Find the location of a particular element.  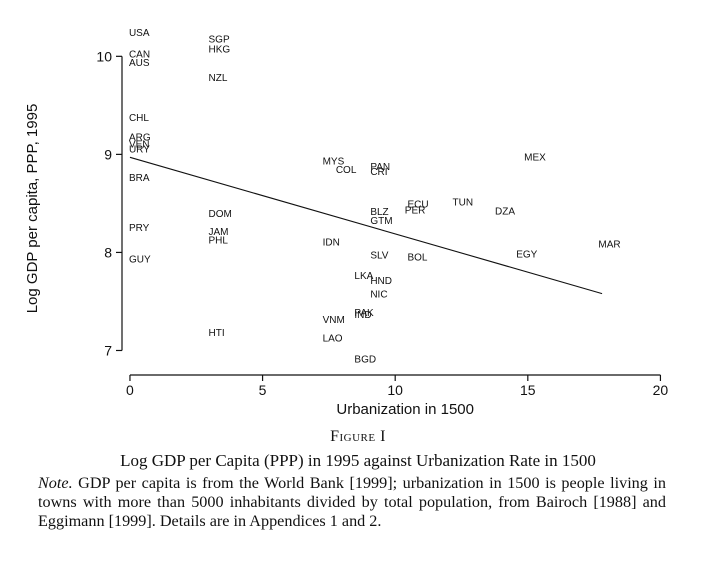

point-label-jam: JAM is located at coordinates (219, 232).